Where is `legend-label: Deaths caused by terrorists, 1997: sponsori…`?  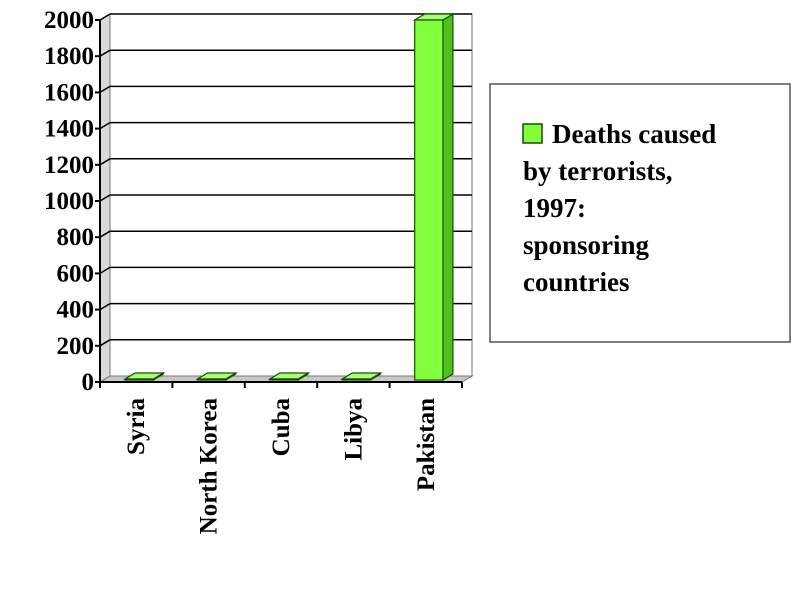 legend-label: Deaths caused by terrorists, 1997: sponsori… is located at coordinates (619, 208).